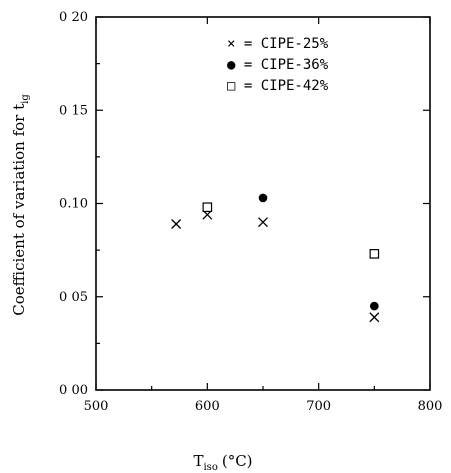 This screenshot has height=473, width=451. I want to click on marker-group, so click(275, 258).